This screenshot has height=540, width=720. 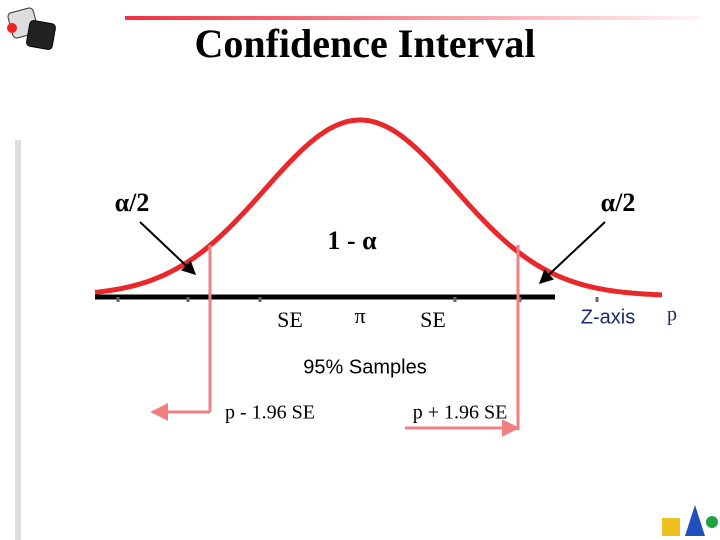 I want to click on alpha-right: α/2, so click(x=618, y=202).